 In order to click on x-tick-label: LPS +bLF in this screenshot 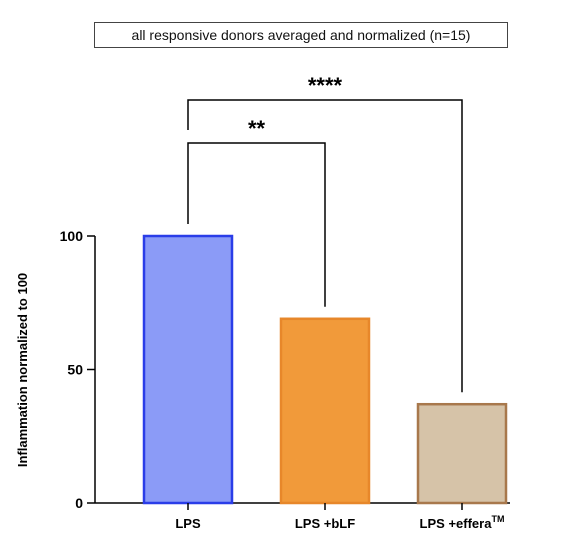, I will do `click(325, 523)`.